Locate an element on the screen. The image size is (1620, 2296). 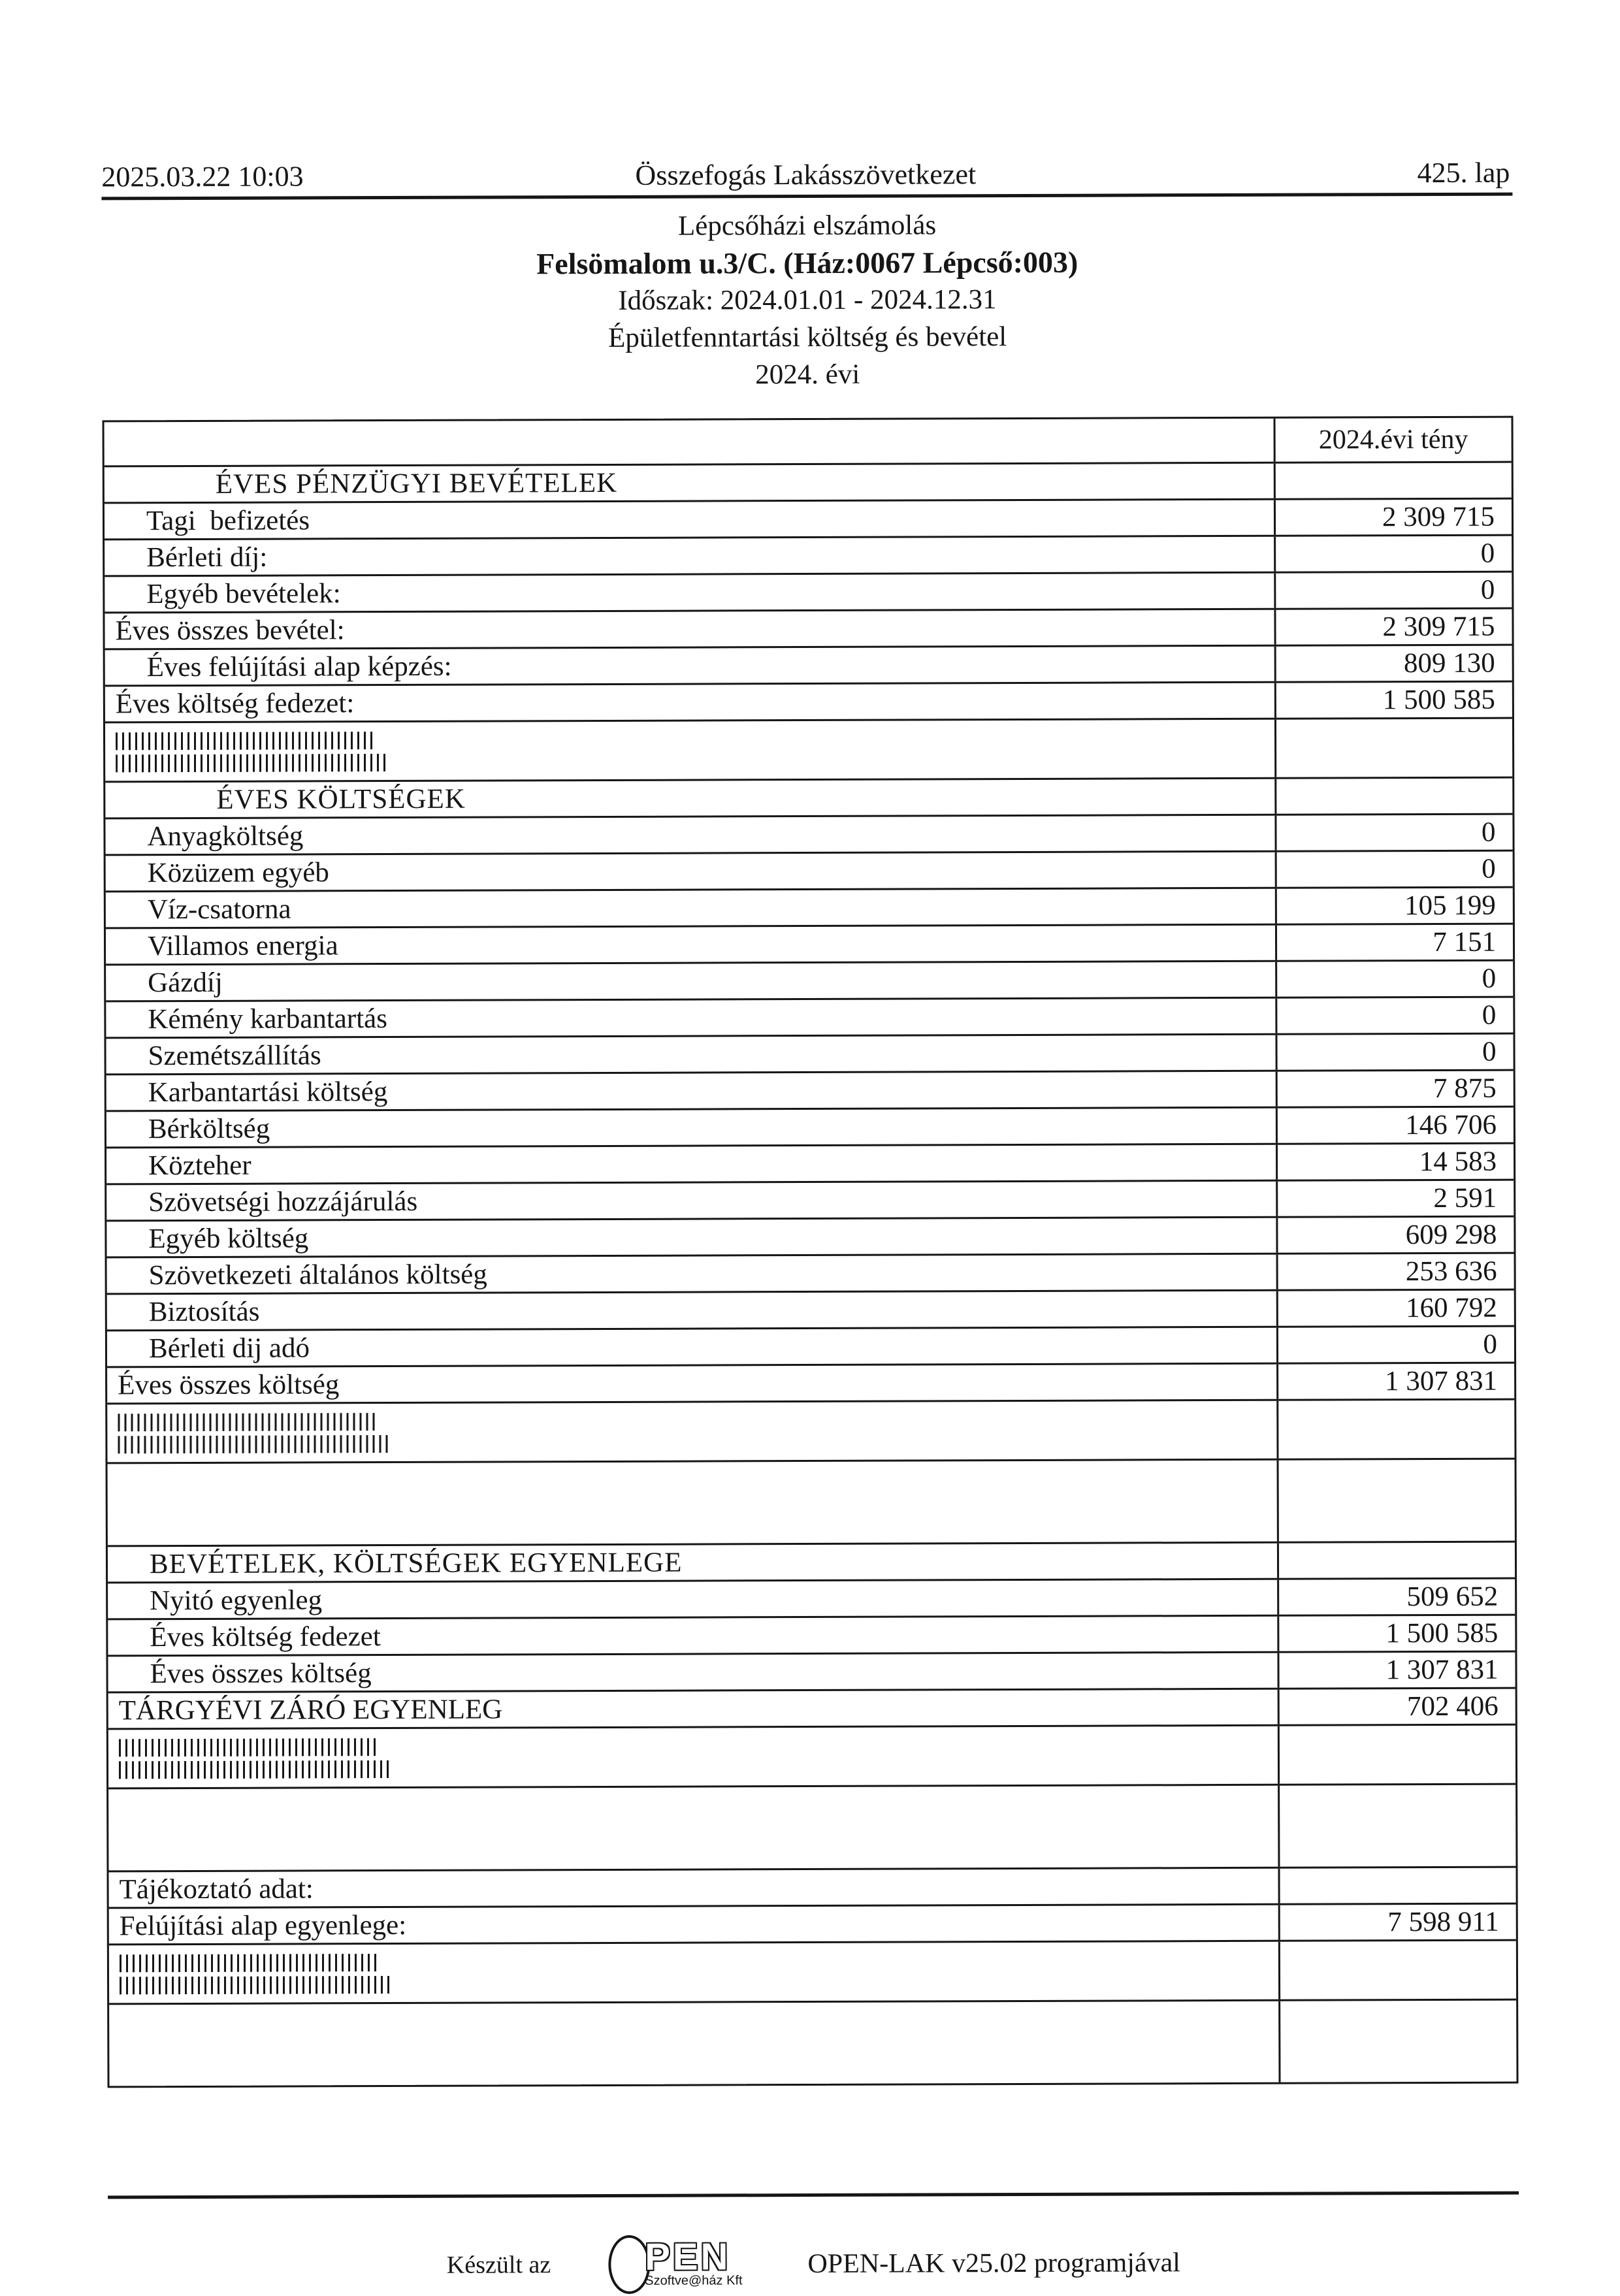
row-label: Bérköltség is located at coordinates (209, 1129).